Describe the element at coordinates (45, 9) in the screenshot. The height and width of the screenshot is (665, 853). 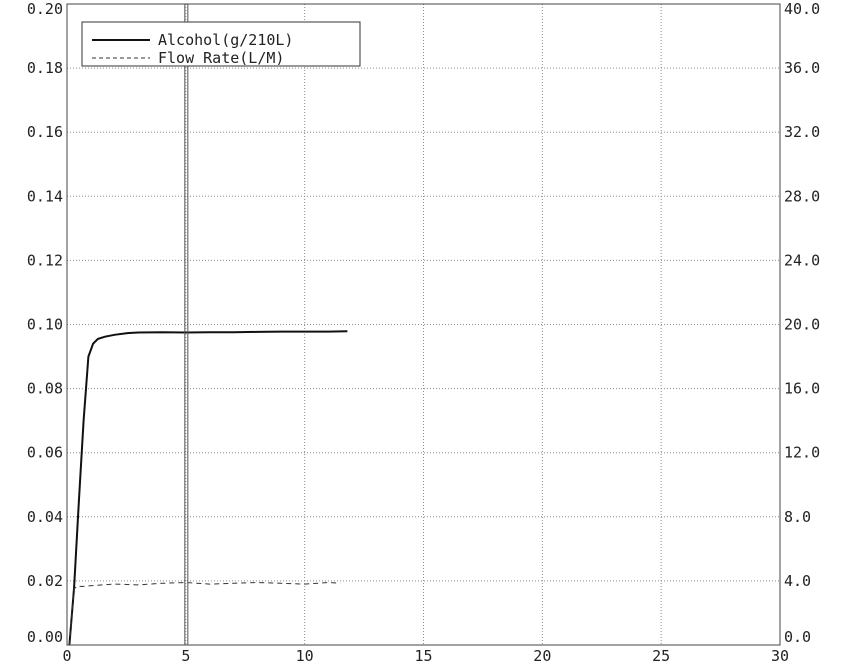
I see `y-tick-label: 0.20` at that location.